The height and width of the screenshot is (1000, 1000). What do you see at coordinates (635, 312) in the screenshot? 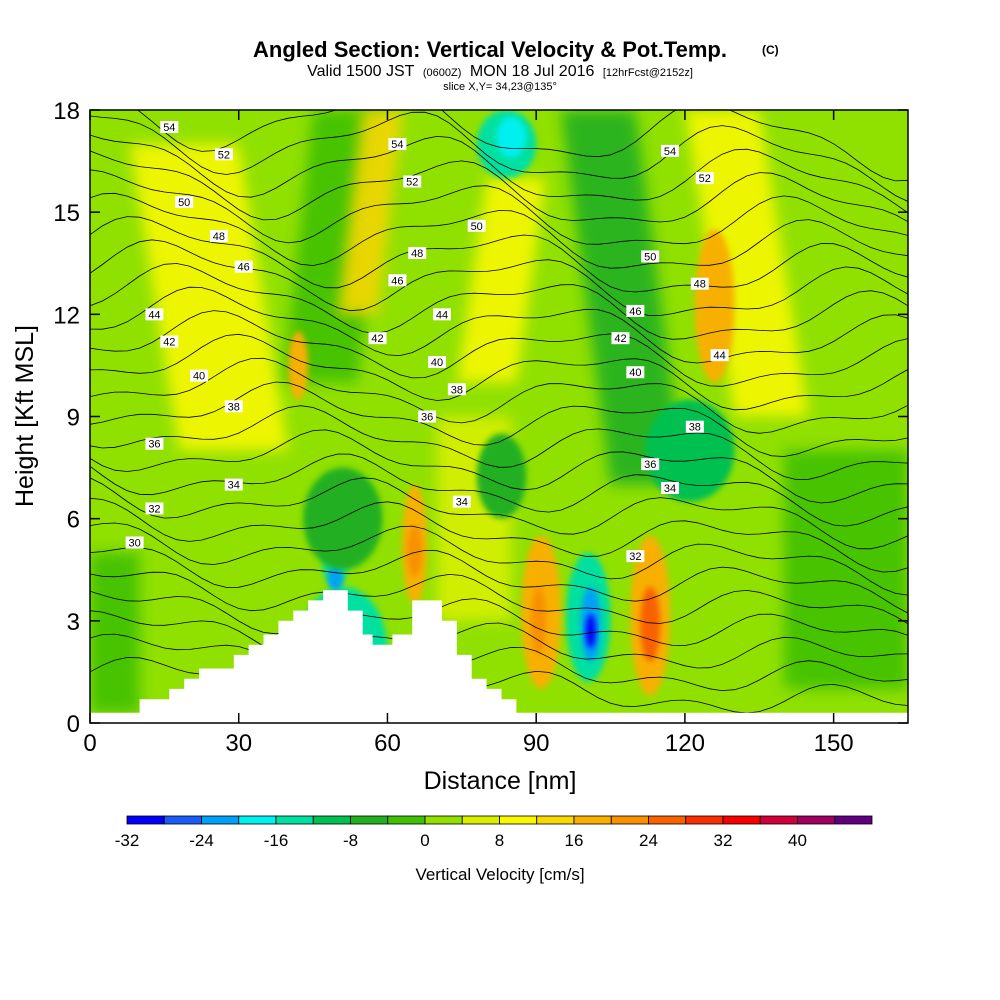
I see `theta-label-28: 46` at bounding box center [635, 312].